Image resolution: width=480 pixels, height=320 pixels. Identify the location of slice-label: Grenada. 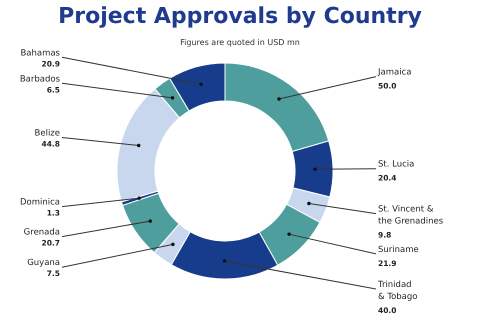
(42, 233).